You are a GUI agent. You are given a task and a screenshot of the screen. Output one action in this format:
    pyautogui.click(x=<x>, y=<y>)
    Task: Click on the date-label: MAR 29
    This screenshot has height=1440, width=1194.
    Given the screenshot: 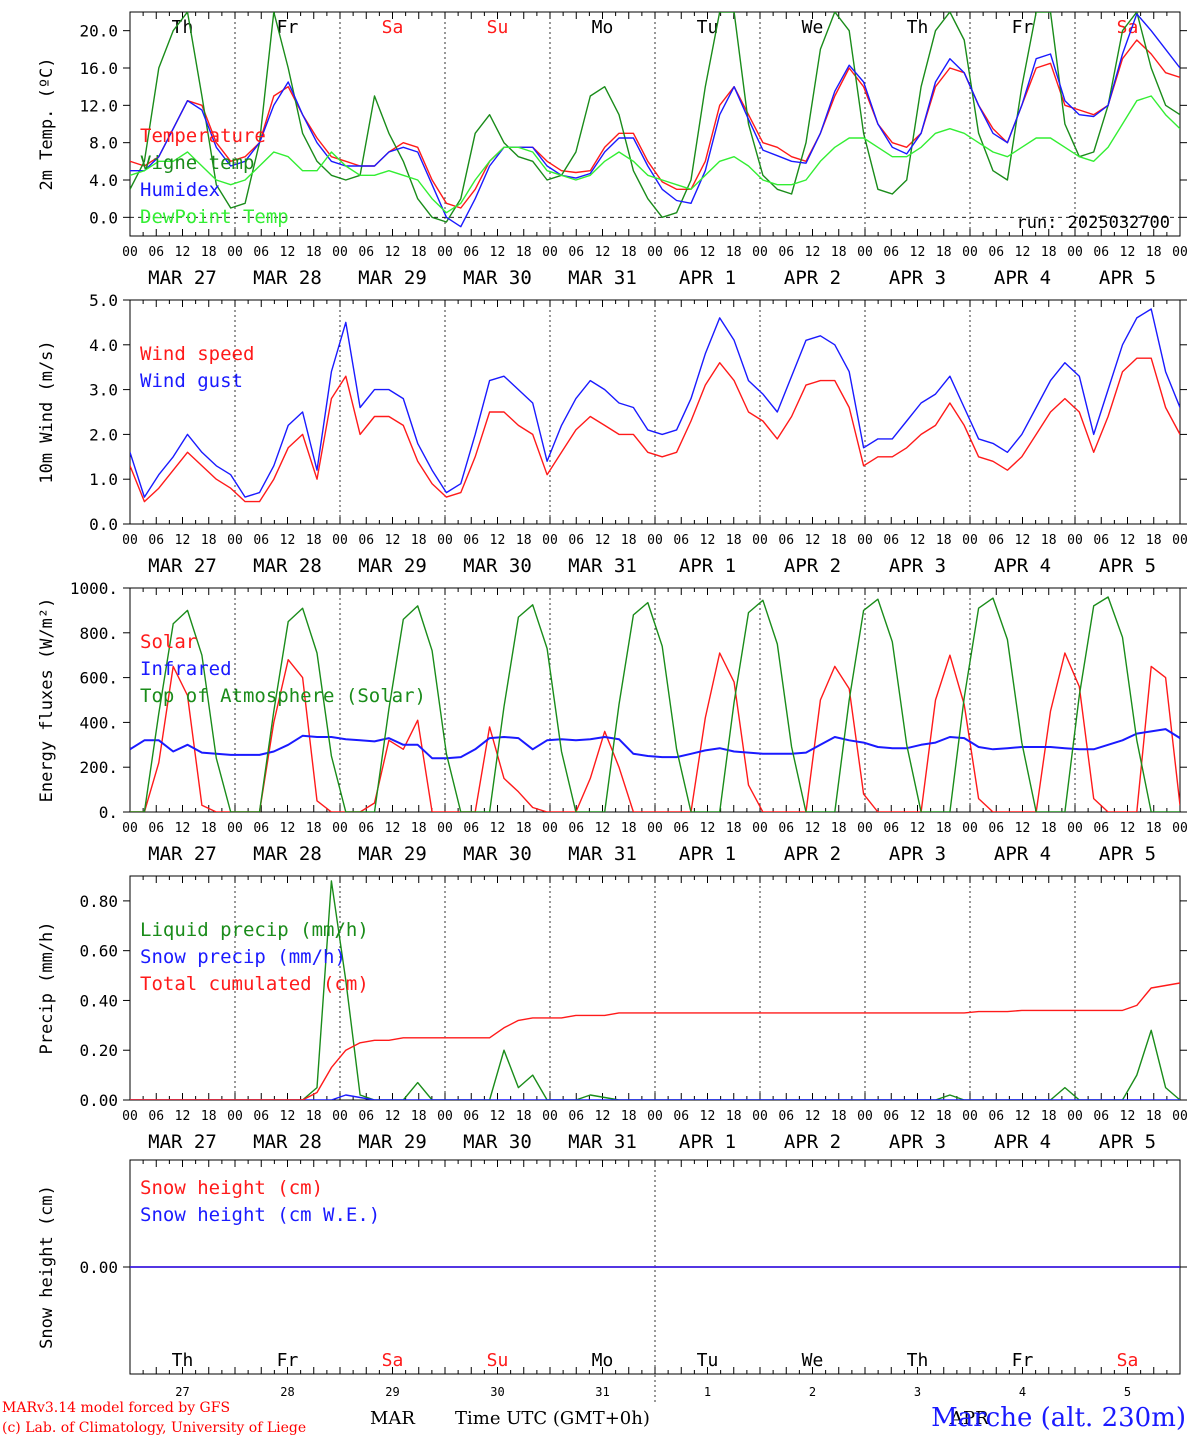 What is the action you would take?
    pyautogui.click(x=392, y=566)
    